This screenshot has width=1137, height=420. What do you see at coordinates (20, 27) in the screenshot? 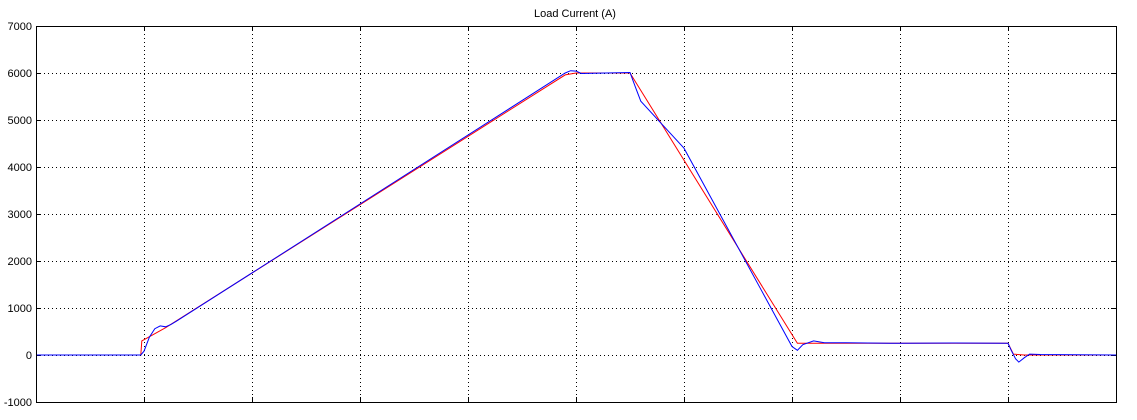
I see `y-tick-label: 7000` at bounding box center [20, 27].